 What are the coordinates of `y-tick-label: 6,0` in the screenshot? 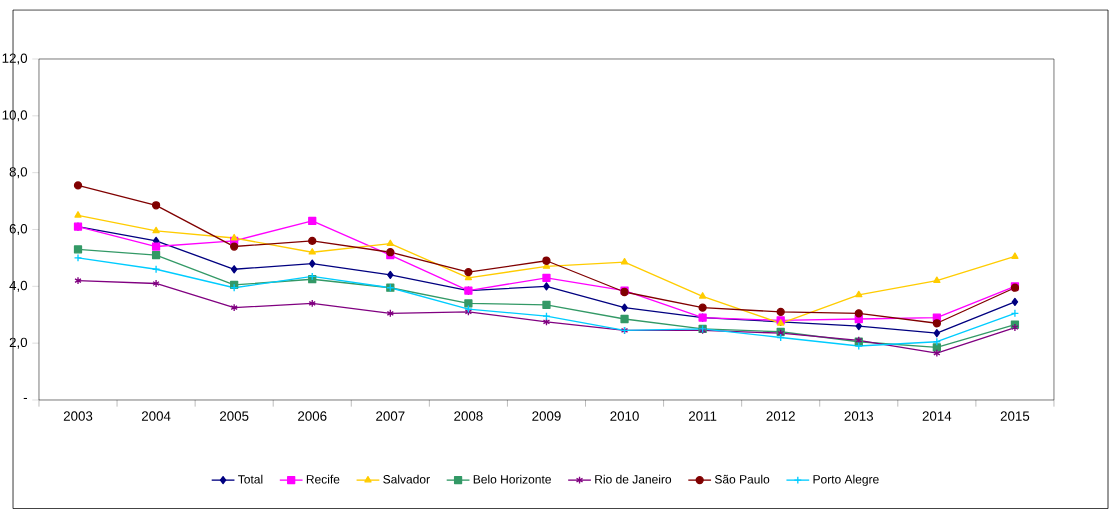 It's located at (18, 229).